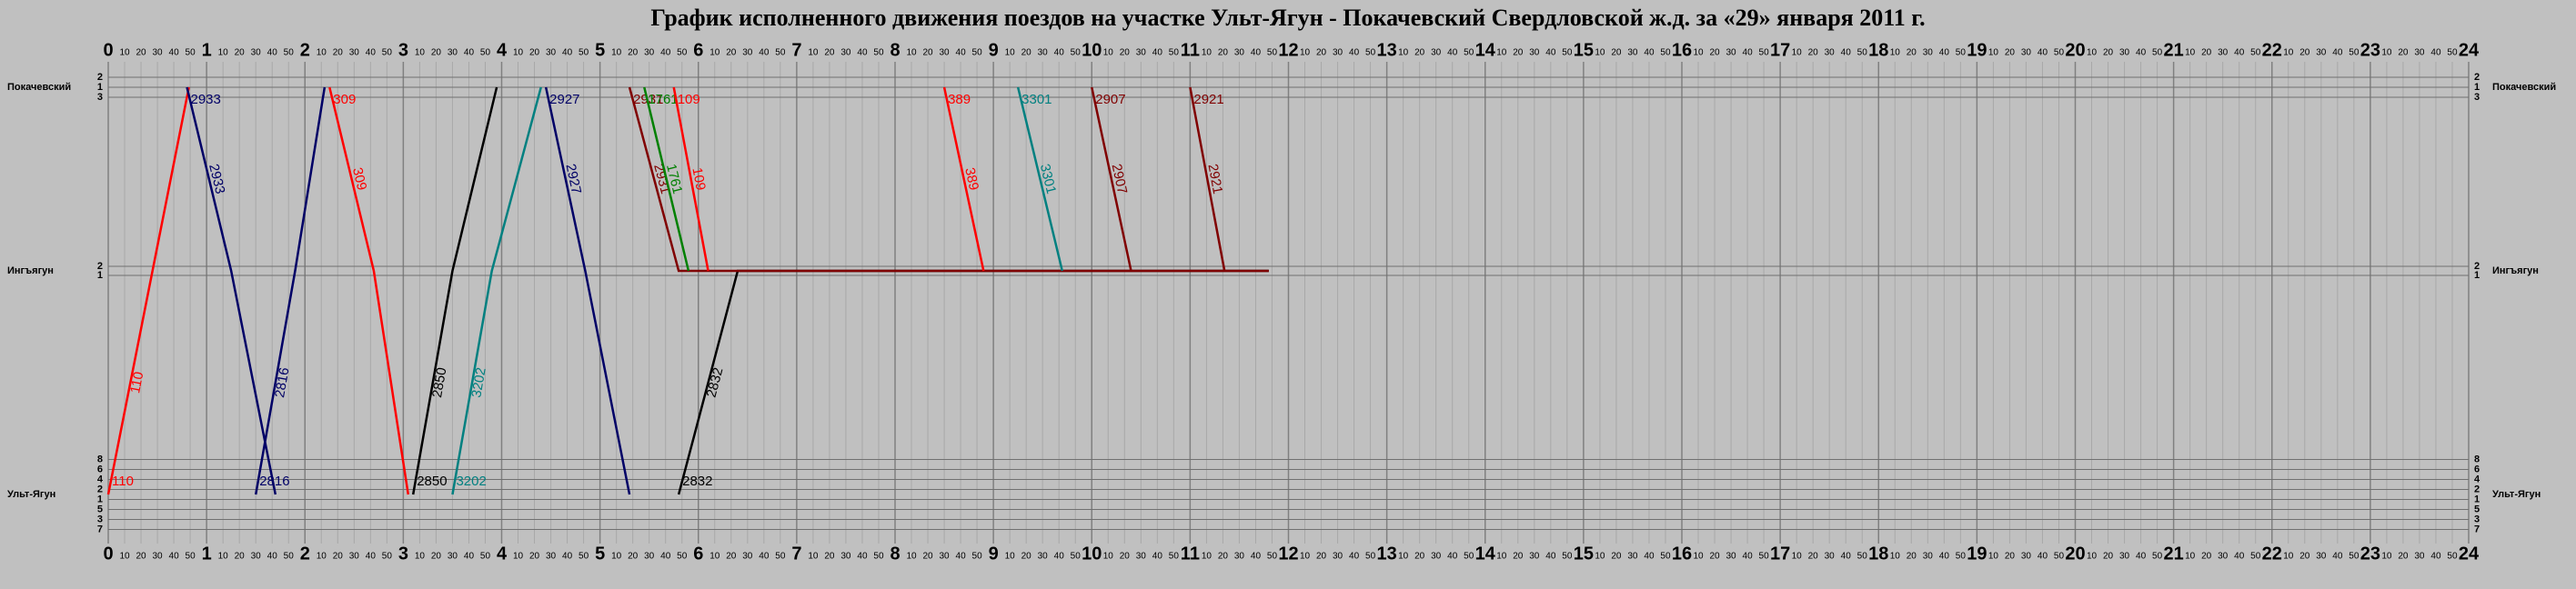 The width and height of the screenshot is (2576, 589). Describe the element at coordinates (100, 266) in the screenshot. I see `track-number: 2` at that location.